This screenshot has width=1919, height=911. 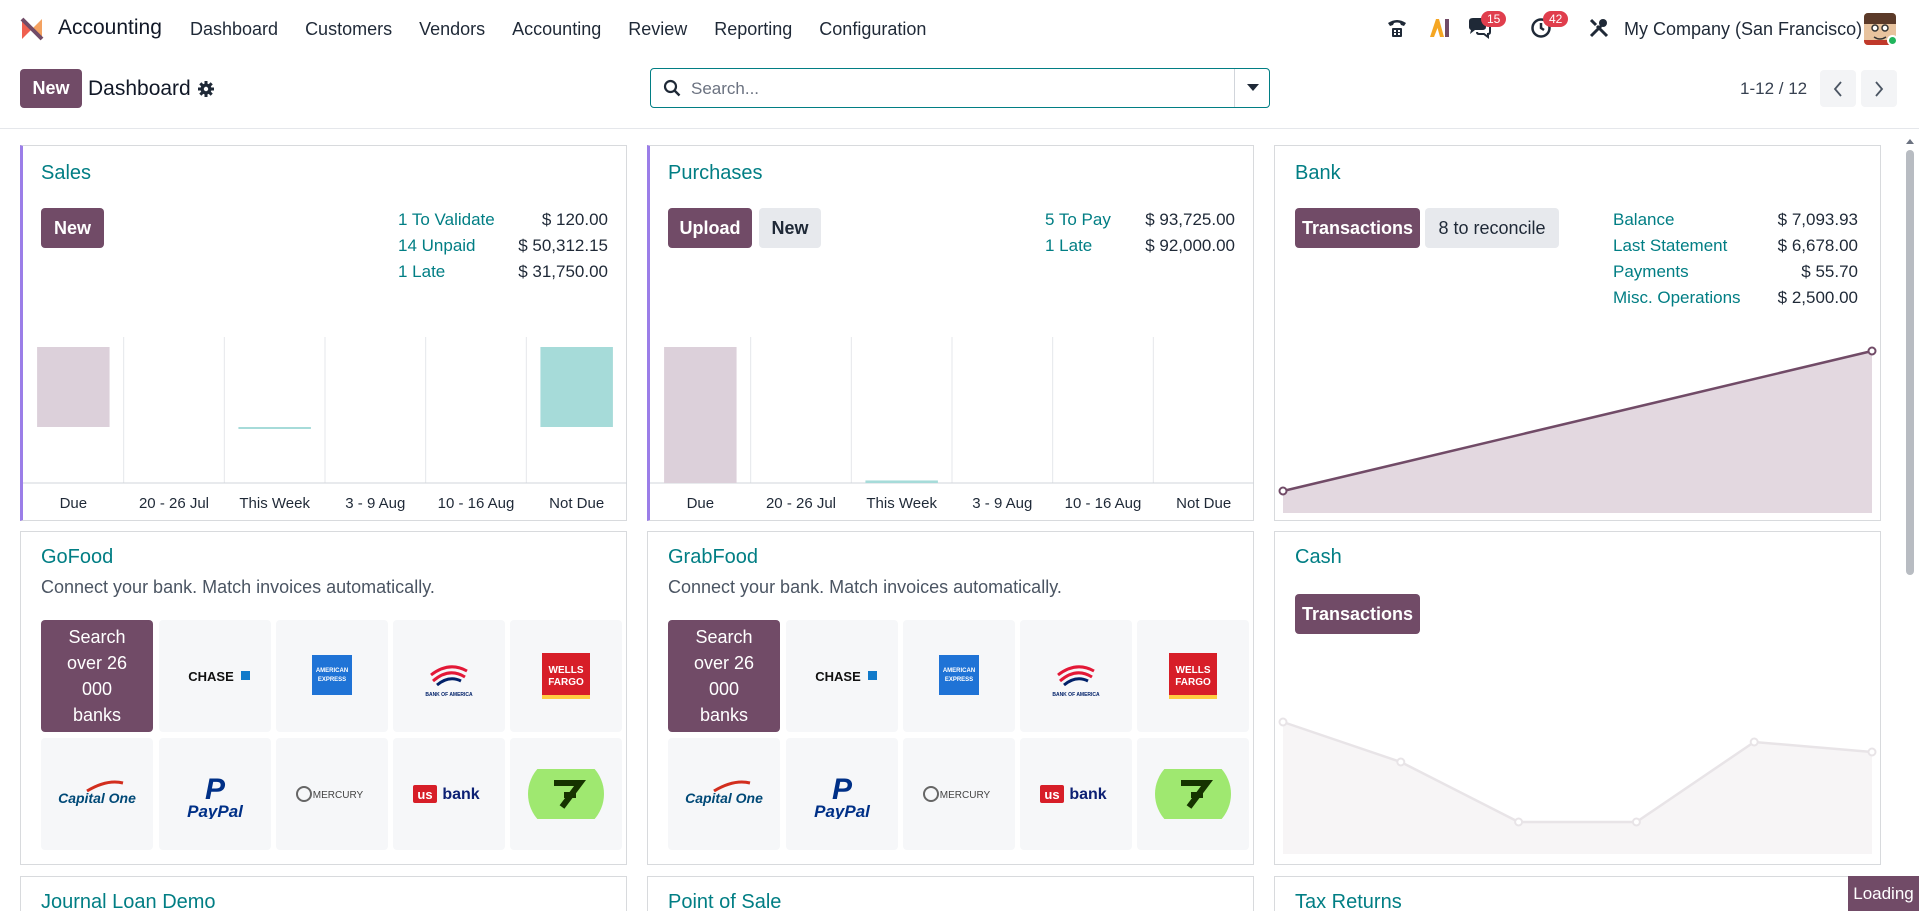 I want to click on gofood-bank-tile-paypal: P PayPal, so click(x=215, y=794).